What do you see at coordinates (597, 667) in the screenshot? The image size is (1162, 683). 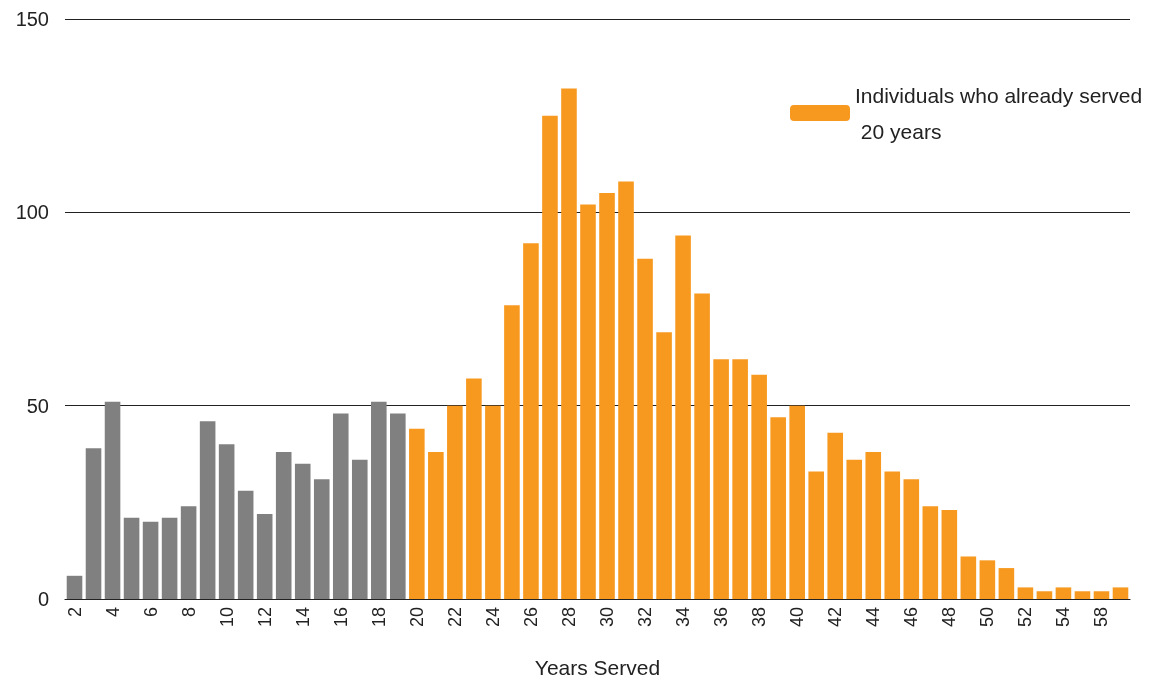 I see `x-axis-title: Years Served` at bounding box center [597, 667].